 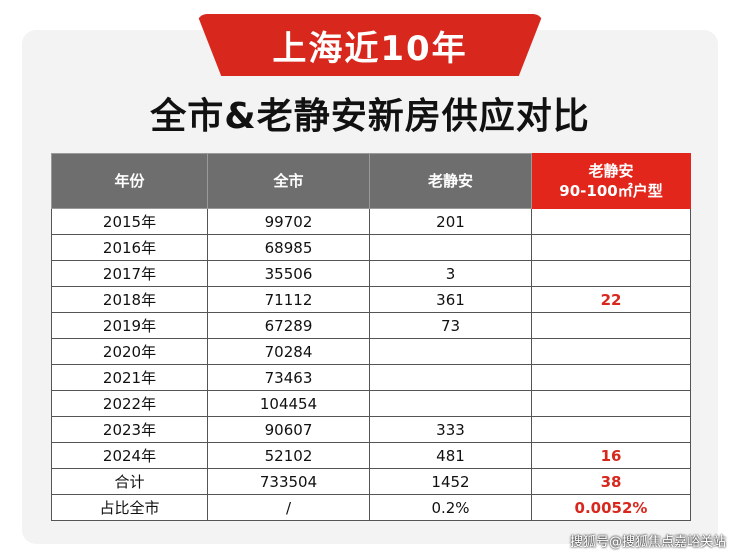 I want to click on banner-title: 上海近10年, so click(x=370, y=48).